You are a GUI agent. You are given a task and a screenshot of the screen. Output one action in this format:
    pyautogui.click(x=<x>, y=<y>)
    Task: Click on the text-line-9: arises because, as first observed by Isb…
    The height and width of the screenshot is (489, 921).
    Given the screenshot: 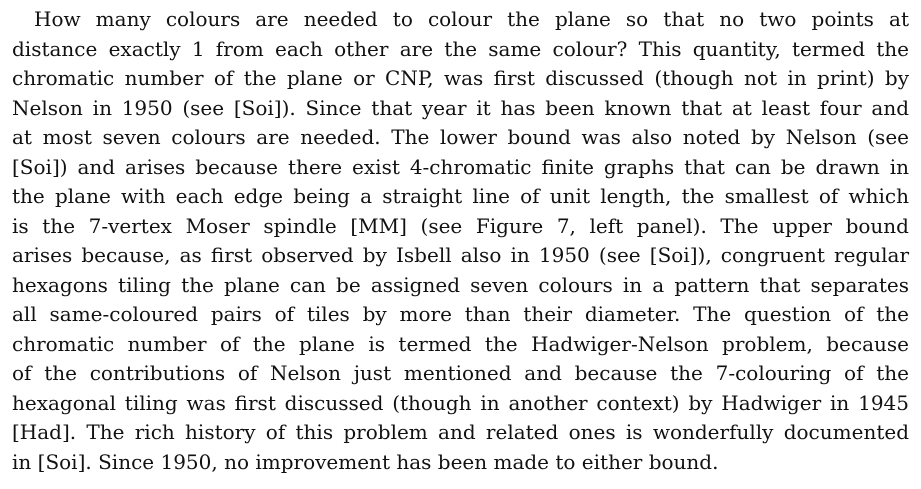 What is the action you would take?
    pyautogui.click(x=460, y=255)
    